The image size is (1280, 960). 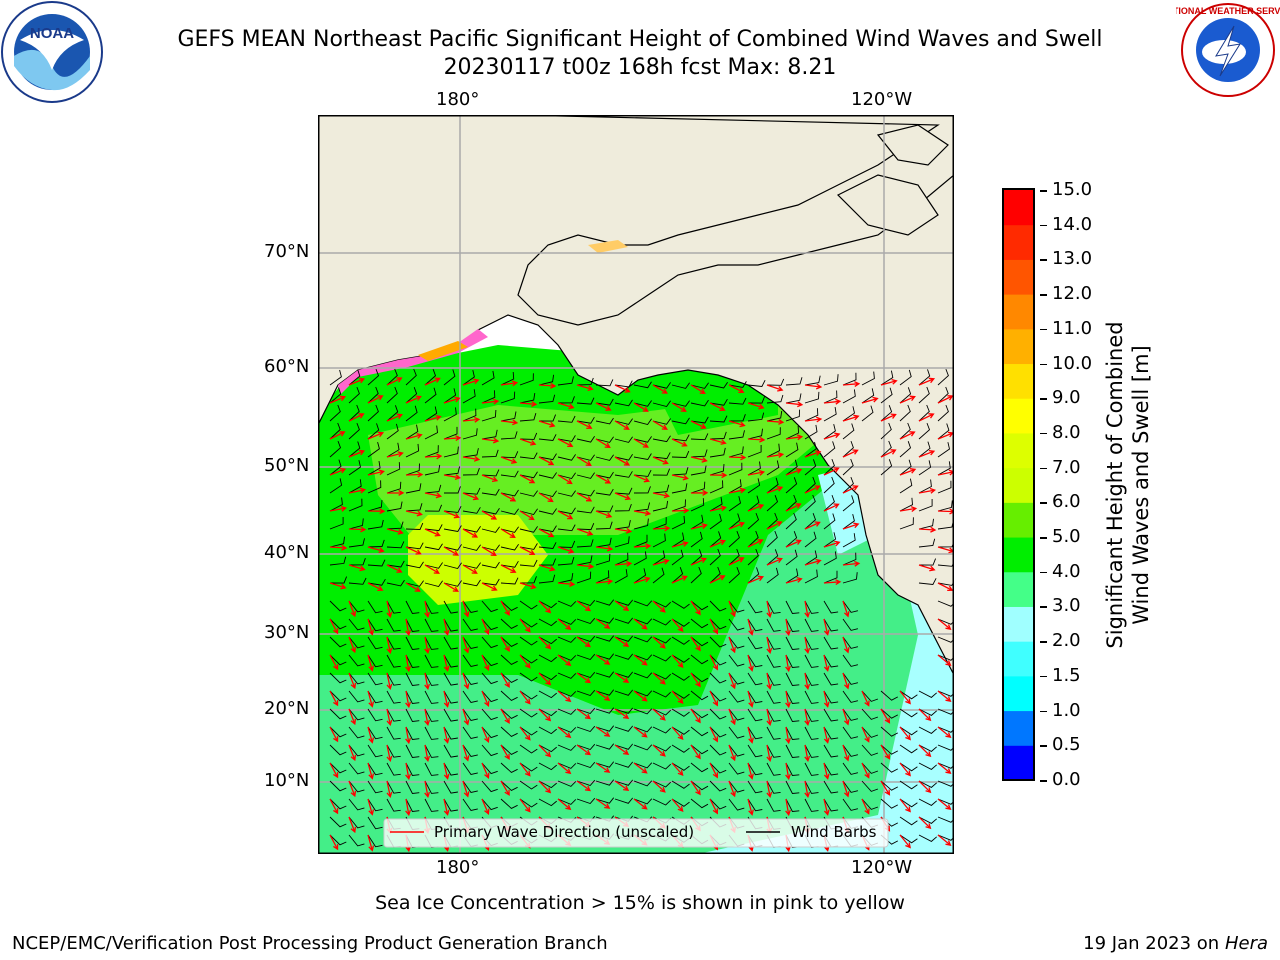 What do you see at coordinates (458, 99) in the screenshot?
I see `lon-label-top-180: 180°` at bounding box center [458, 99].